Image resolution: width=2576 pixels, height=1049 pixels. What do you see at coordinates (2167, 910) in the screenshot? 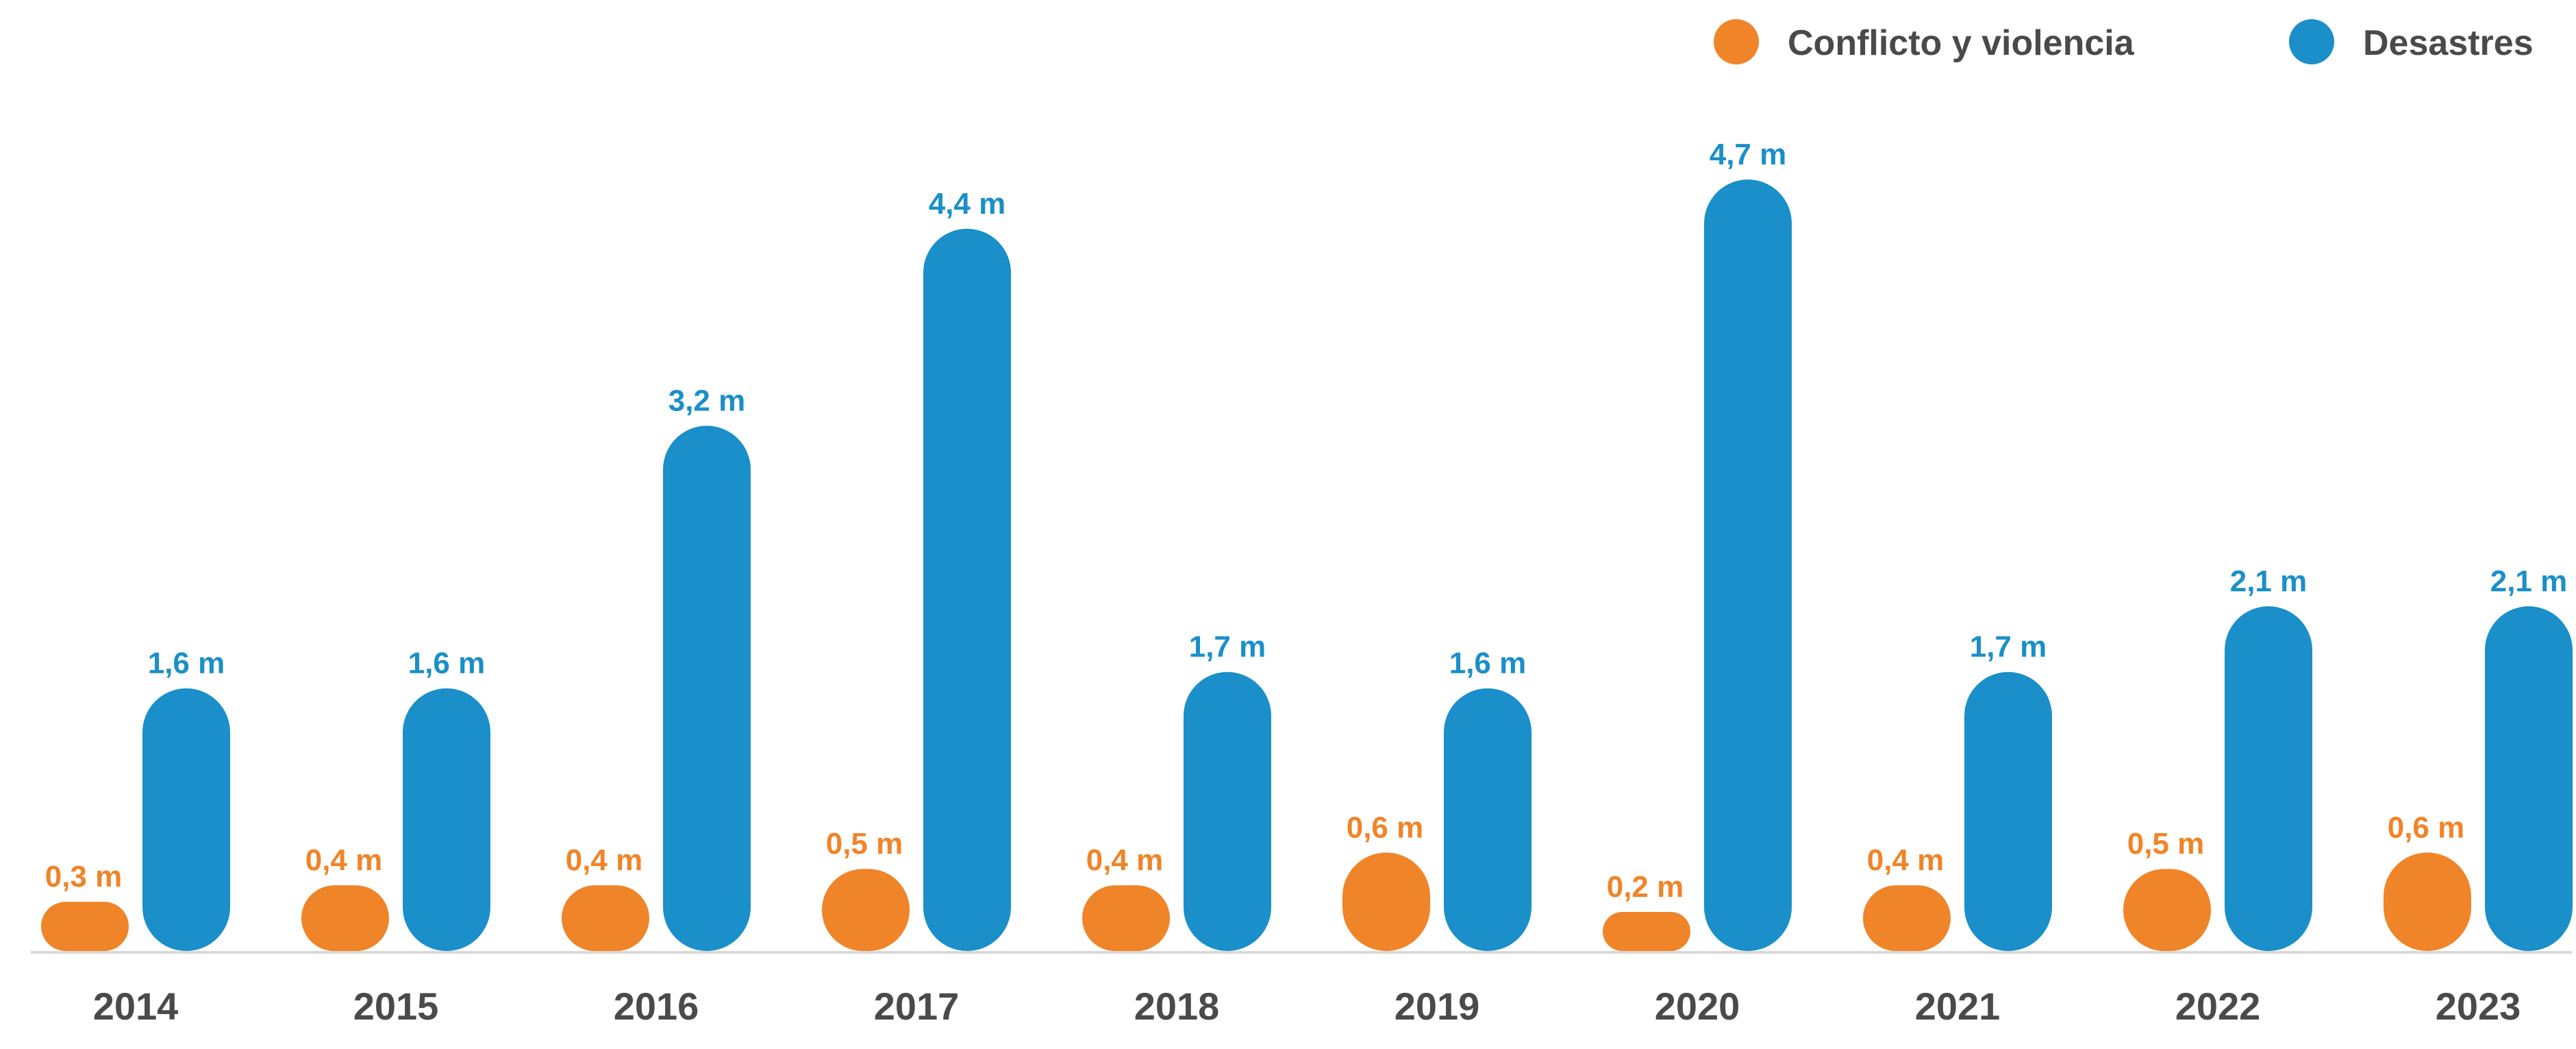
I see `bar-conflict-2022` at bounding box center [2167, 910].